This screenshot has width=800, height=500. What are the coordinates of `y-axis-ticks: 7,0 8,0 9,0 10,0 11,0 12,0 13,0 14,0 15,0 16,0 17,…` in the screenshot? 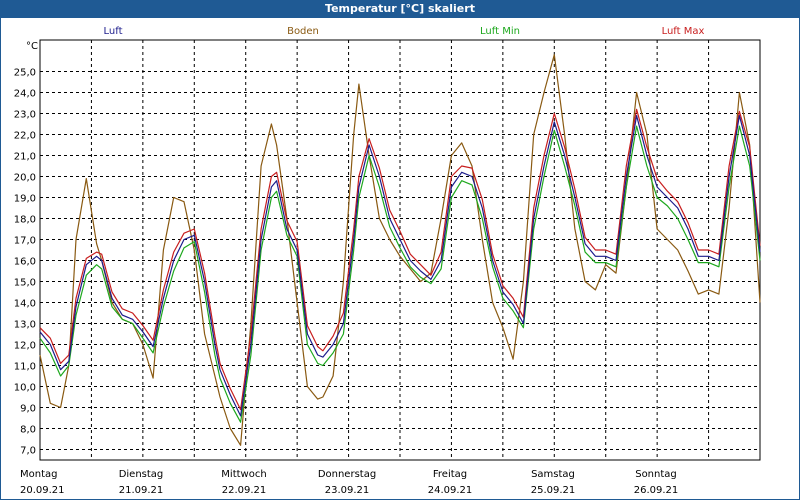 It's located at (25, 262).